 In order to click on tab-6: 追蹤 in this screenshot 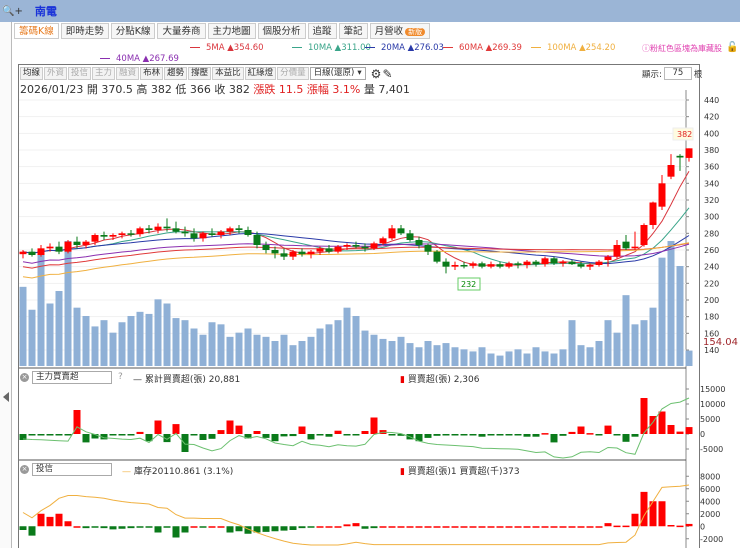, I will do `click(322, 31)`.